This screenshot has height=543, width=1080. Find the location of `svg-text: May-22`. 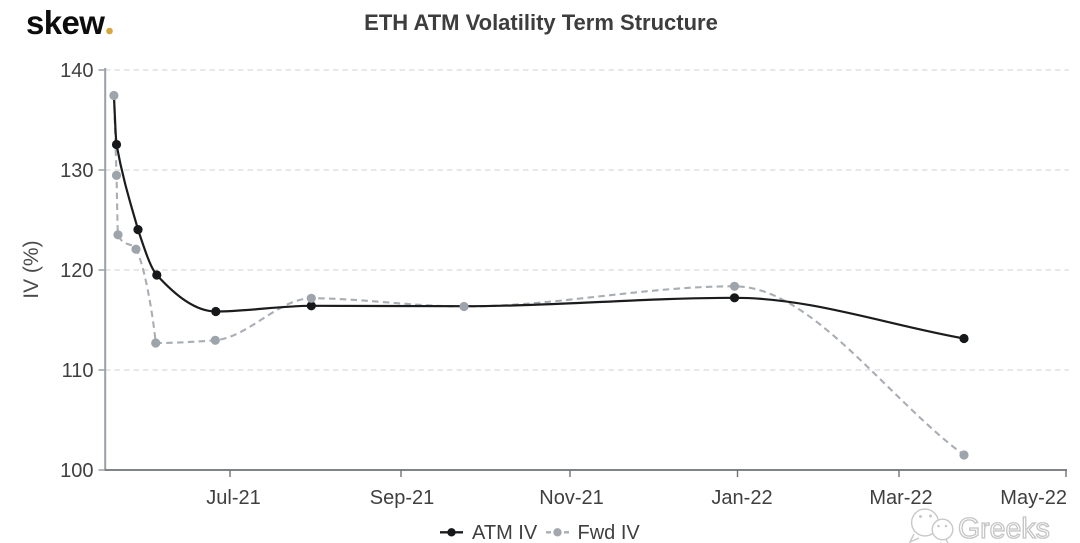

svg-text: May-22 is located at coordinates (1033, 498).